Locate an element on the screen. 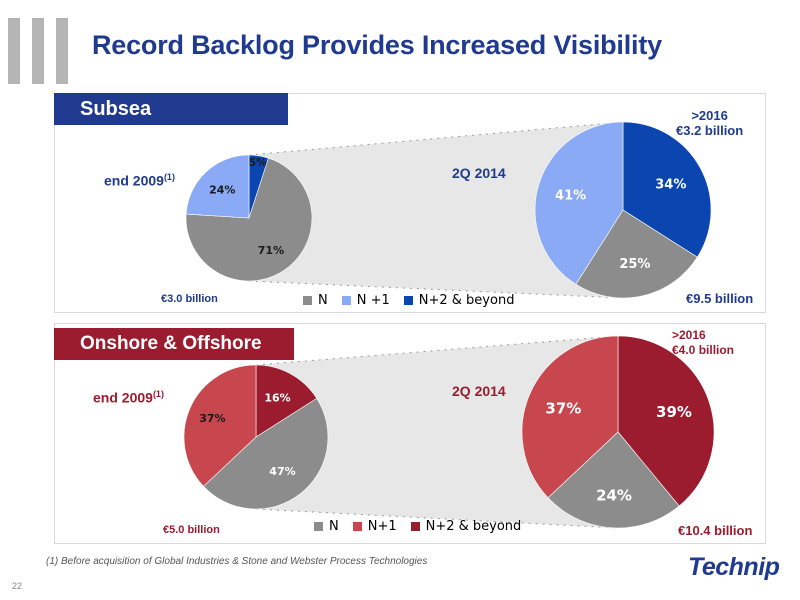 Image resolution: width=800 pixels, height=600 pixels. subsea-beyond-label: >2016 €3.2 billion is located at coordinates (709, 123).